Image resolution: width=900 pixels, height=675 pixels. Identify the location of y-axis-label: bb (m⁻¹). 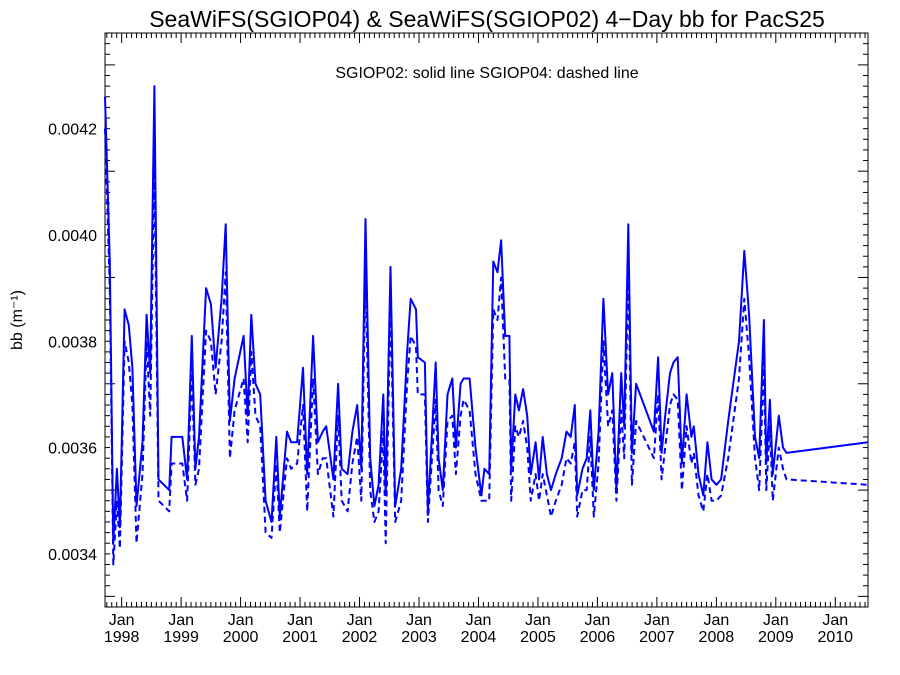
(17, 320).